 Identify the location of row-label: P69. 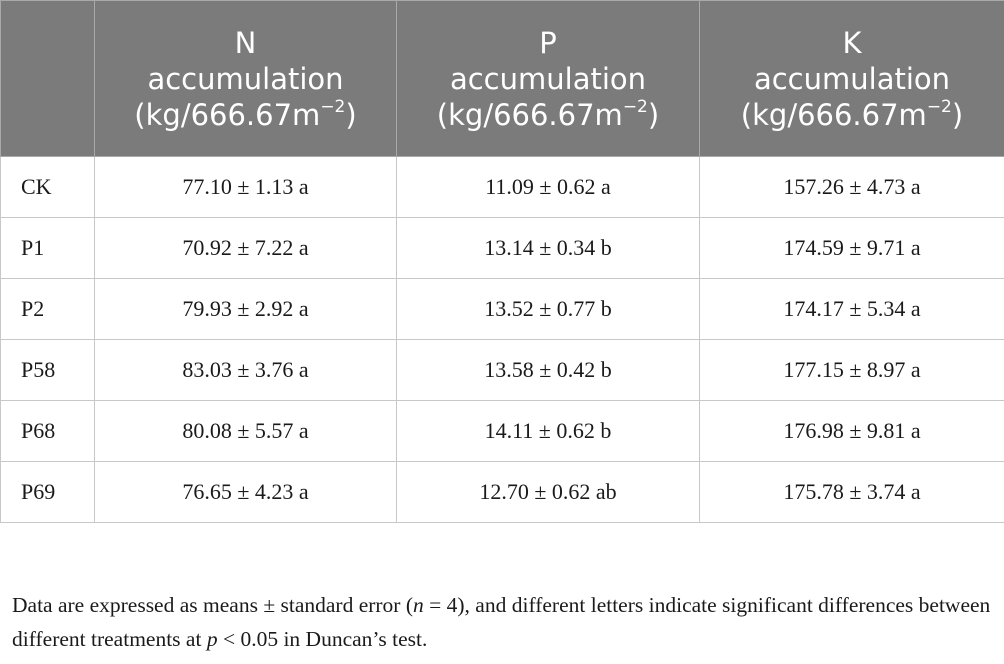
(47, 492).